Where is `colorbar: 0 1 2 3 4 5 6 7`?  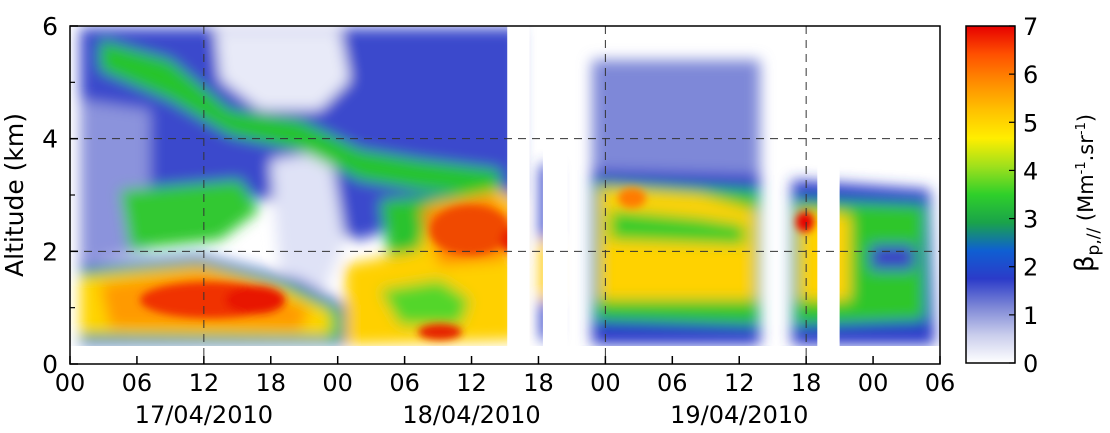 colorbar: 0 1 2 3 4 5 6 7 is located at coordinates (1001, 195).